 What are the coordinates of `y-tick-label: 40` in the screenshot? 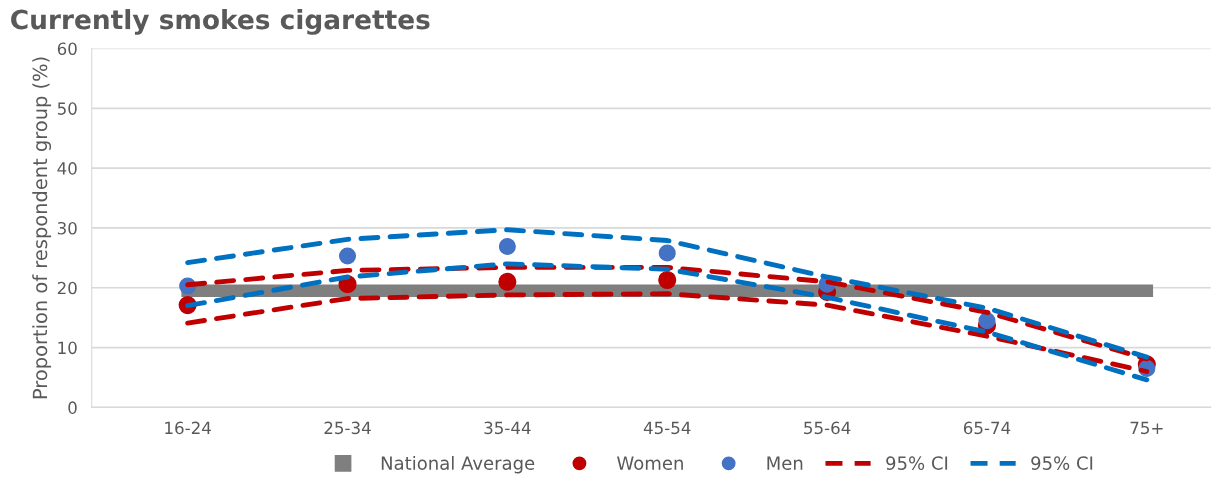 It's located at (67, 168).